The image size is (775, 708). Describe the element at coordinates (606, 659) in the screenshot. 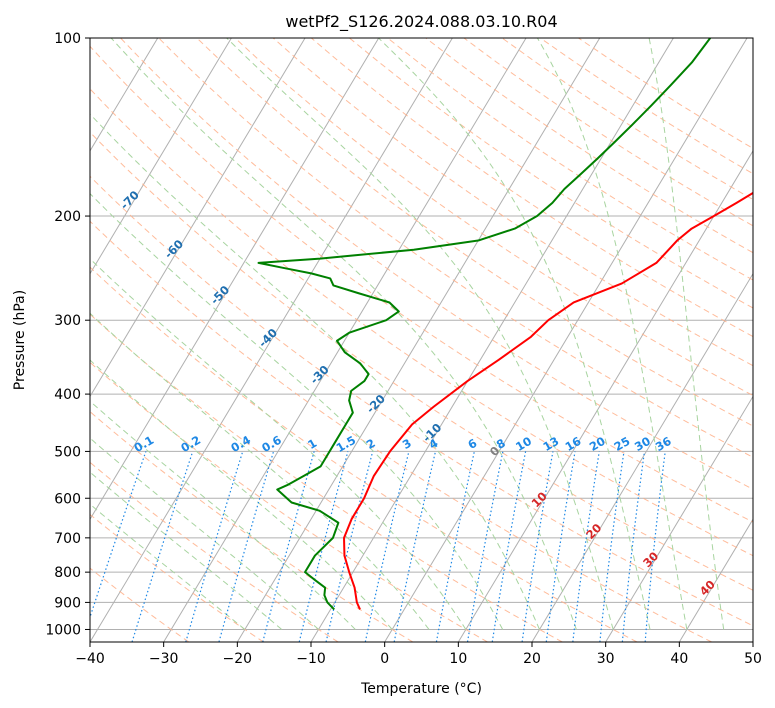

I see `x-tick-label: 30` at that location.